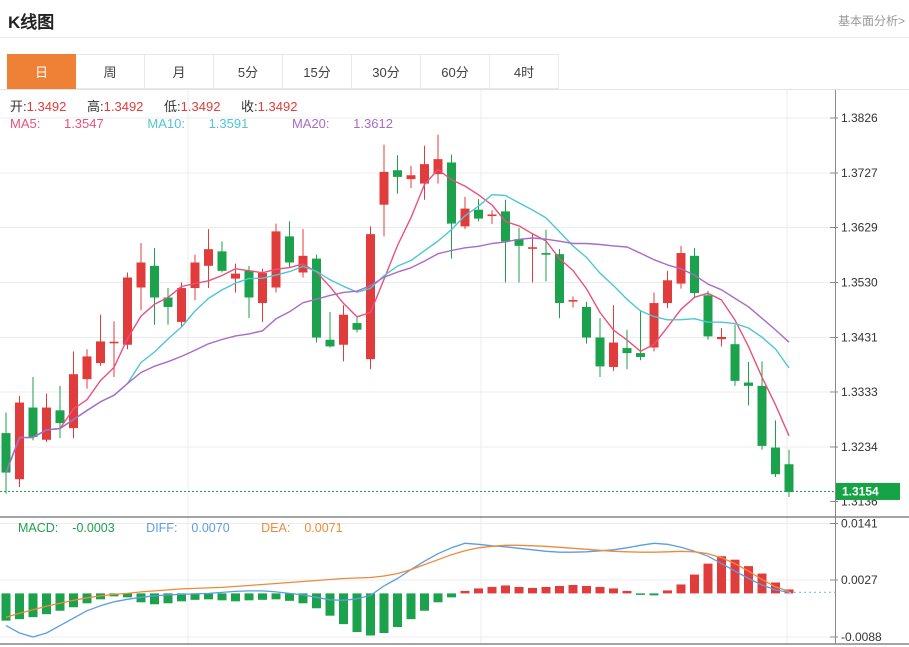  What do you see at coordinates (871, 21) in the screenshot?
I see `fundamental-analysis-link: 基本面分析>` at bounding box center [871, 21].